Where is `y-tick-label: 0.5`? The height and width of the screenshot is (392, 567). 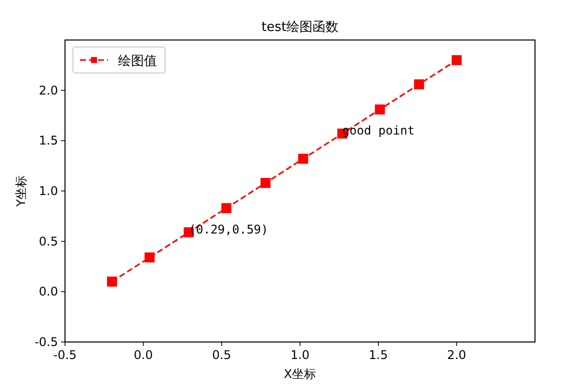
y-tick-label: 0.5 is located at coordinates (48, 241).